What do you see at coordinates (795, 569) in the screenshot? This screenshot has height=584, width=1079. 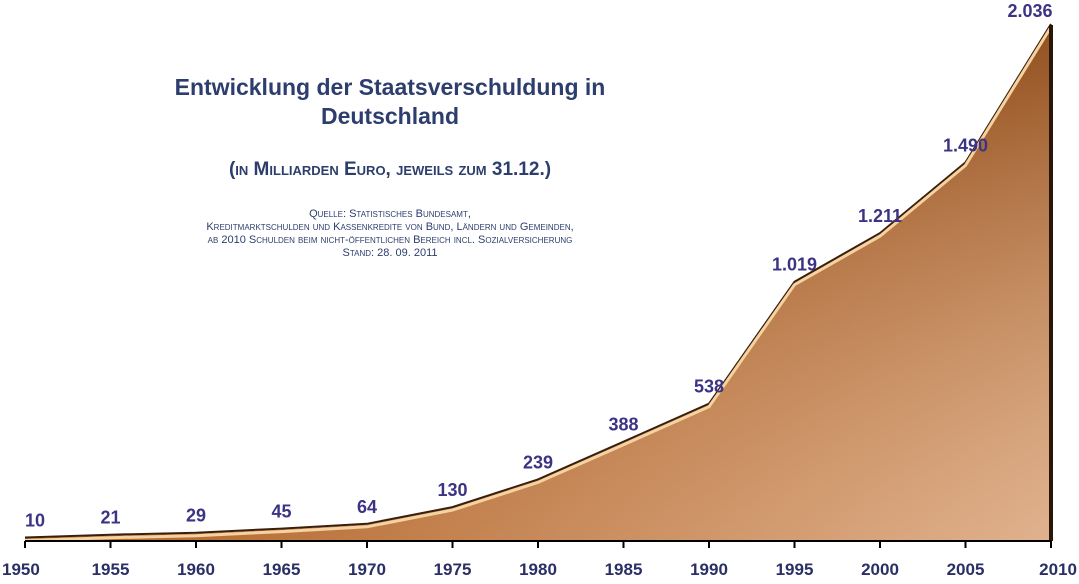 I see `x-tick-label: 1995` at bounding box center [795, 569].